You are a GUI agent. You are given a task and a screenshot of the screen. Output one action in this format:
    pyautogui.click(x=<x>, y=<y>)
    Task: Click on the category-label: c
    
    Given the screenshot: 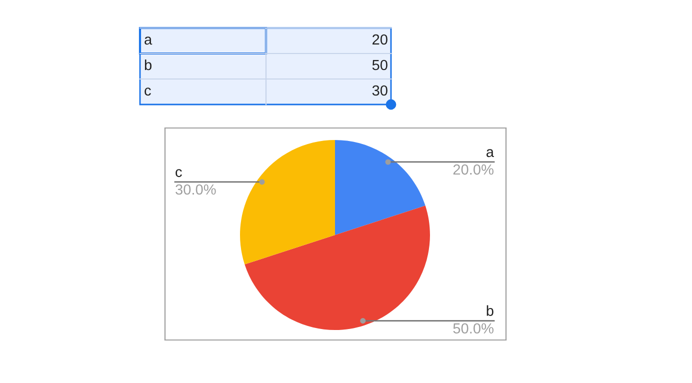 What is the action you would take?
    pyautogui.click(x=147, y=92)
    